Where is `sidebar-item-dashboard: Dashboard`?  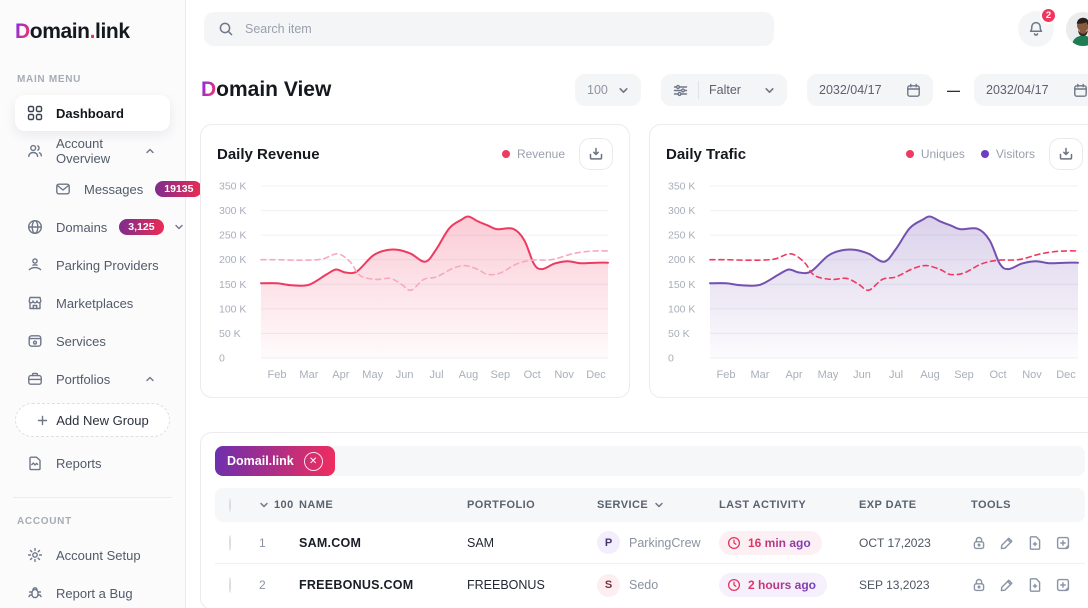
sidebar-item-dashboard: Dashboard is located at coordinates (92, 113).